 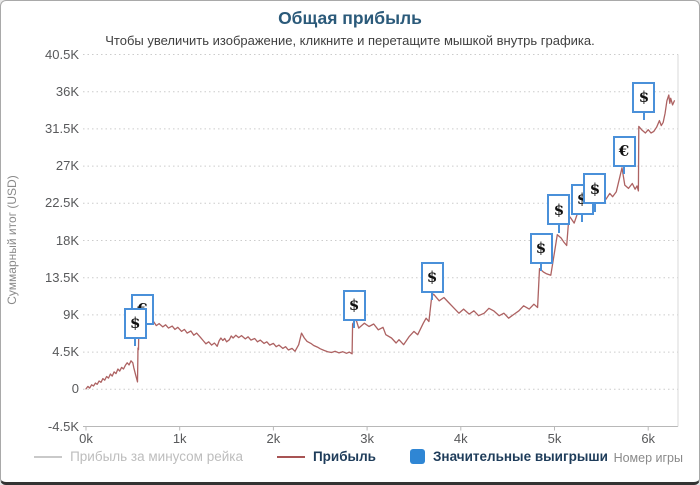 I want to click on x-tick-label: 5k, so click(x=554, y=438).